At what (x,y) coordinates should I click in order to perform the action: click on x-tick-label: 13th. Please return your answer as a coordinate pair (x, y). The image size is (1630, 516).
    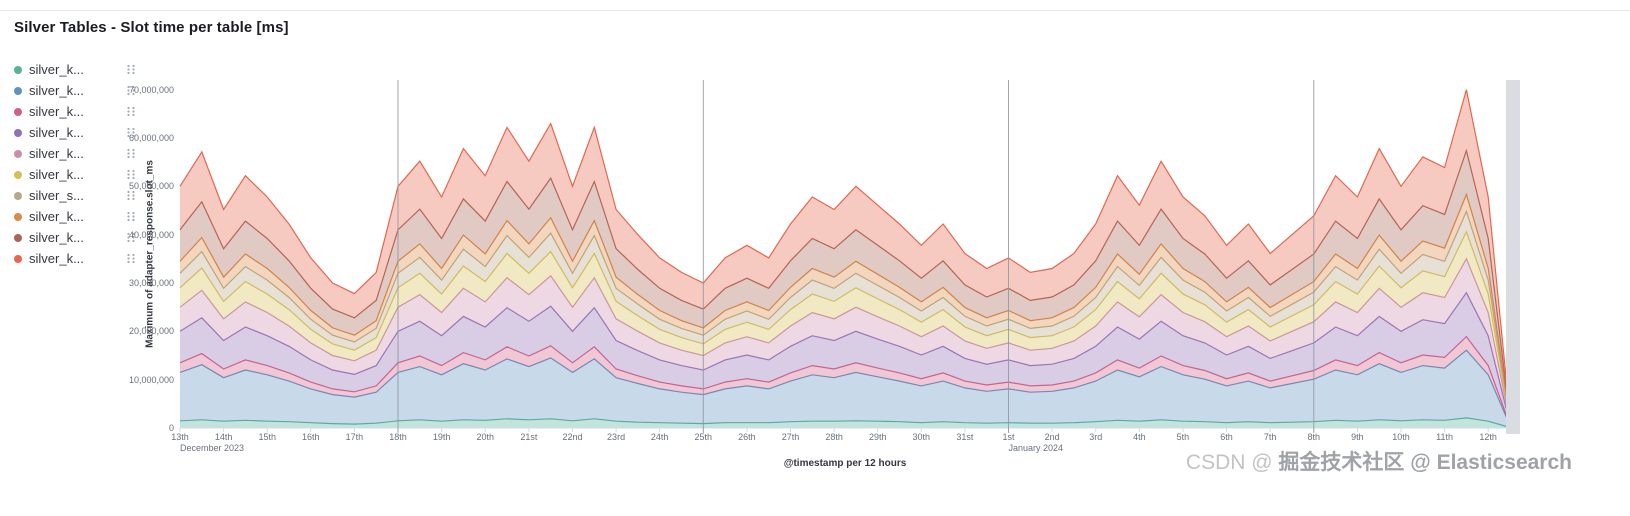
    Looking at the image, I should click on (180, 437).